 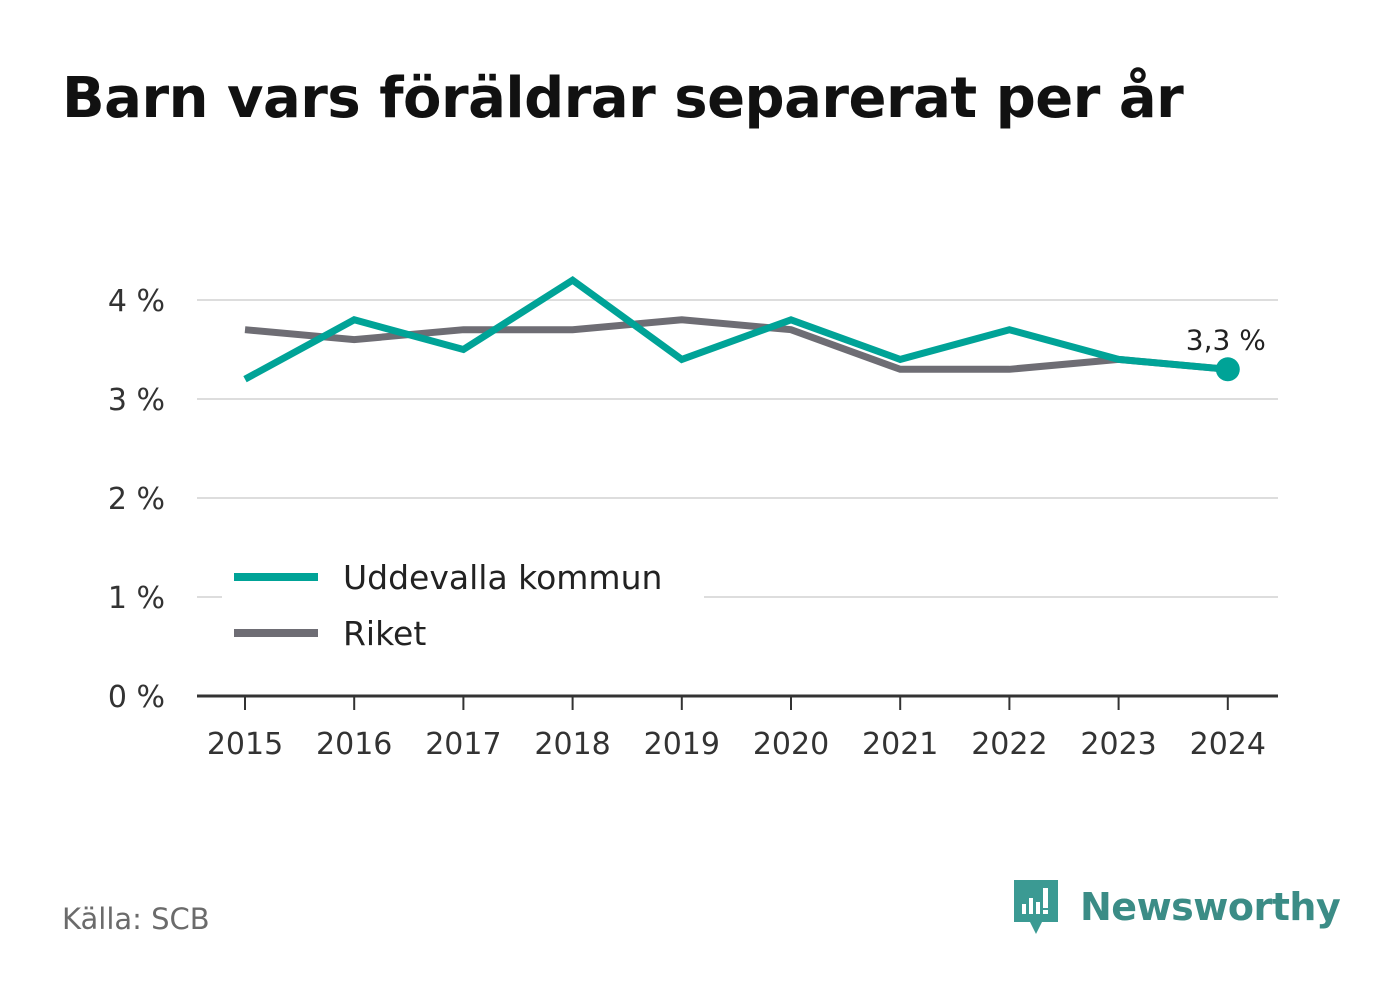 I want to click on legend-label: Riket, so click(x=384, y=633).